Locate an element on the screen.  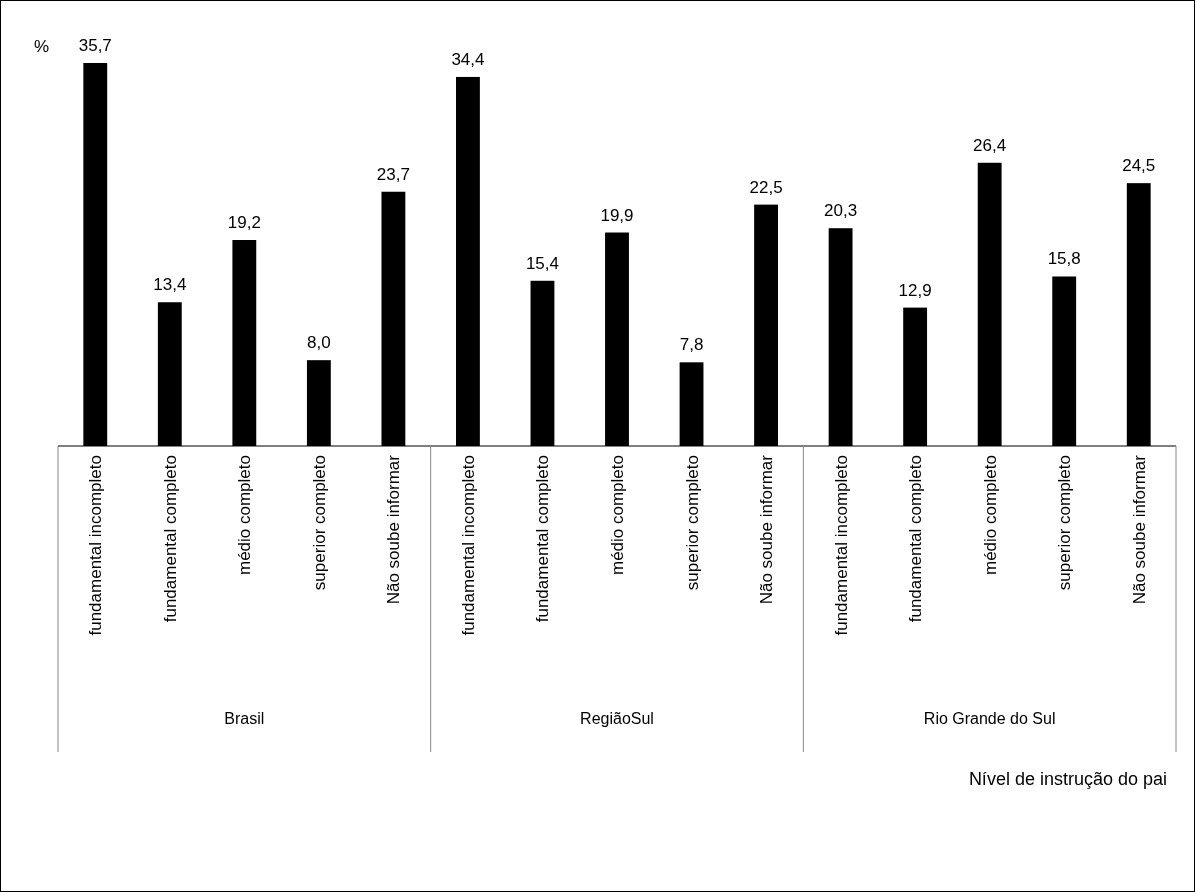
data-label: 20,3 is located at coordinates (841, 211).